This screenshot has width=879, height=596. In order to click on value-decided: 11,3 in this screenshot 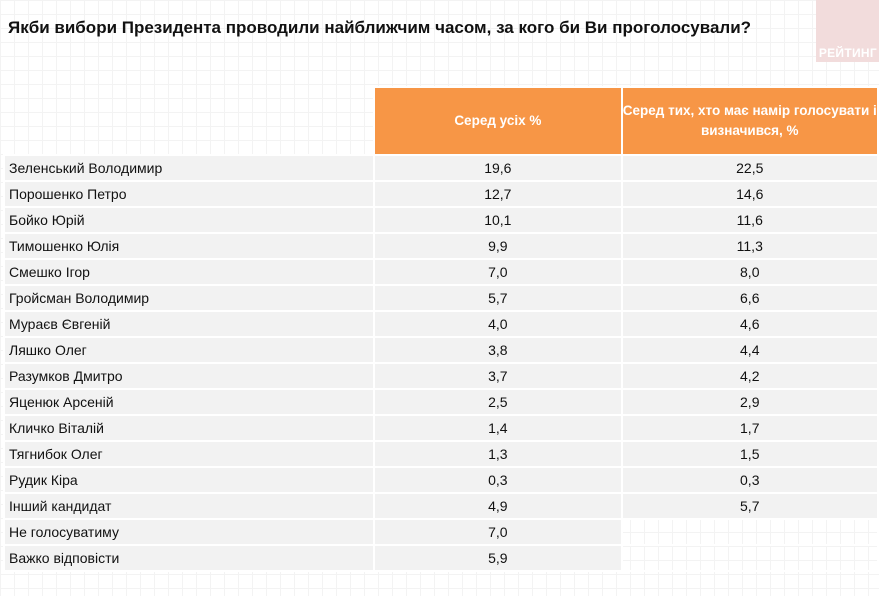, I will do `click(749, 246)`.